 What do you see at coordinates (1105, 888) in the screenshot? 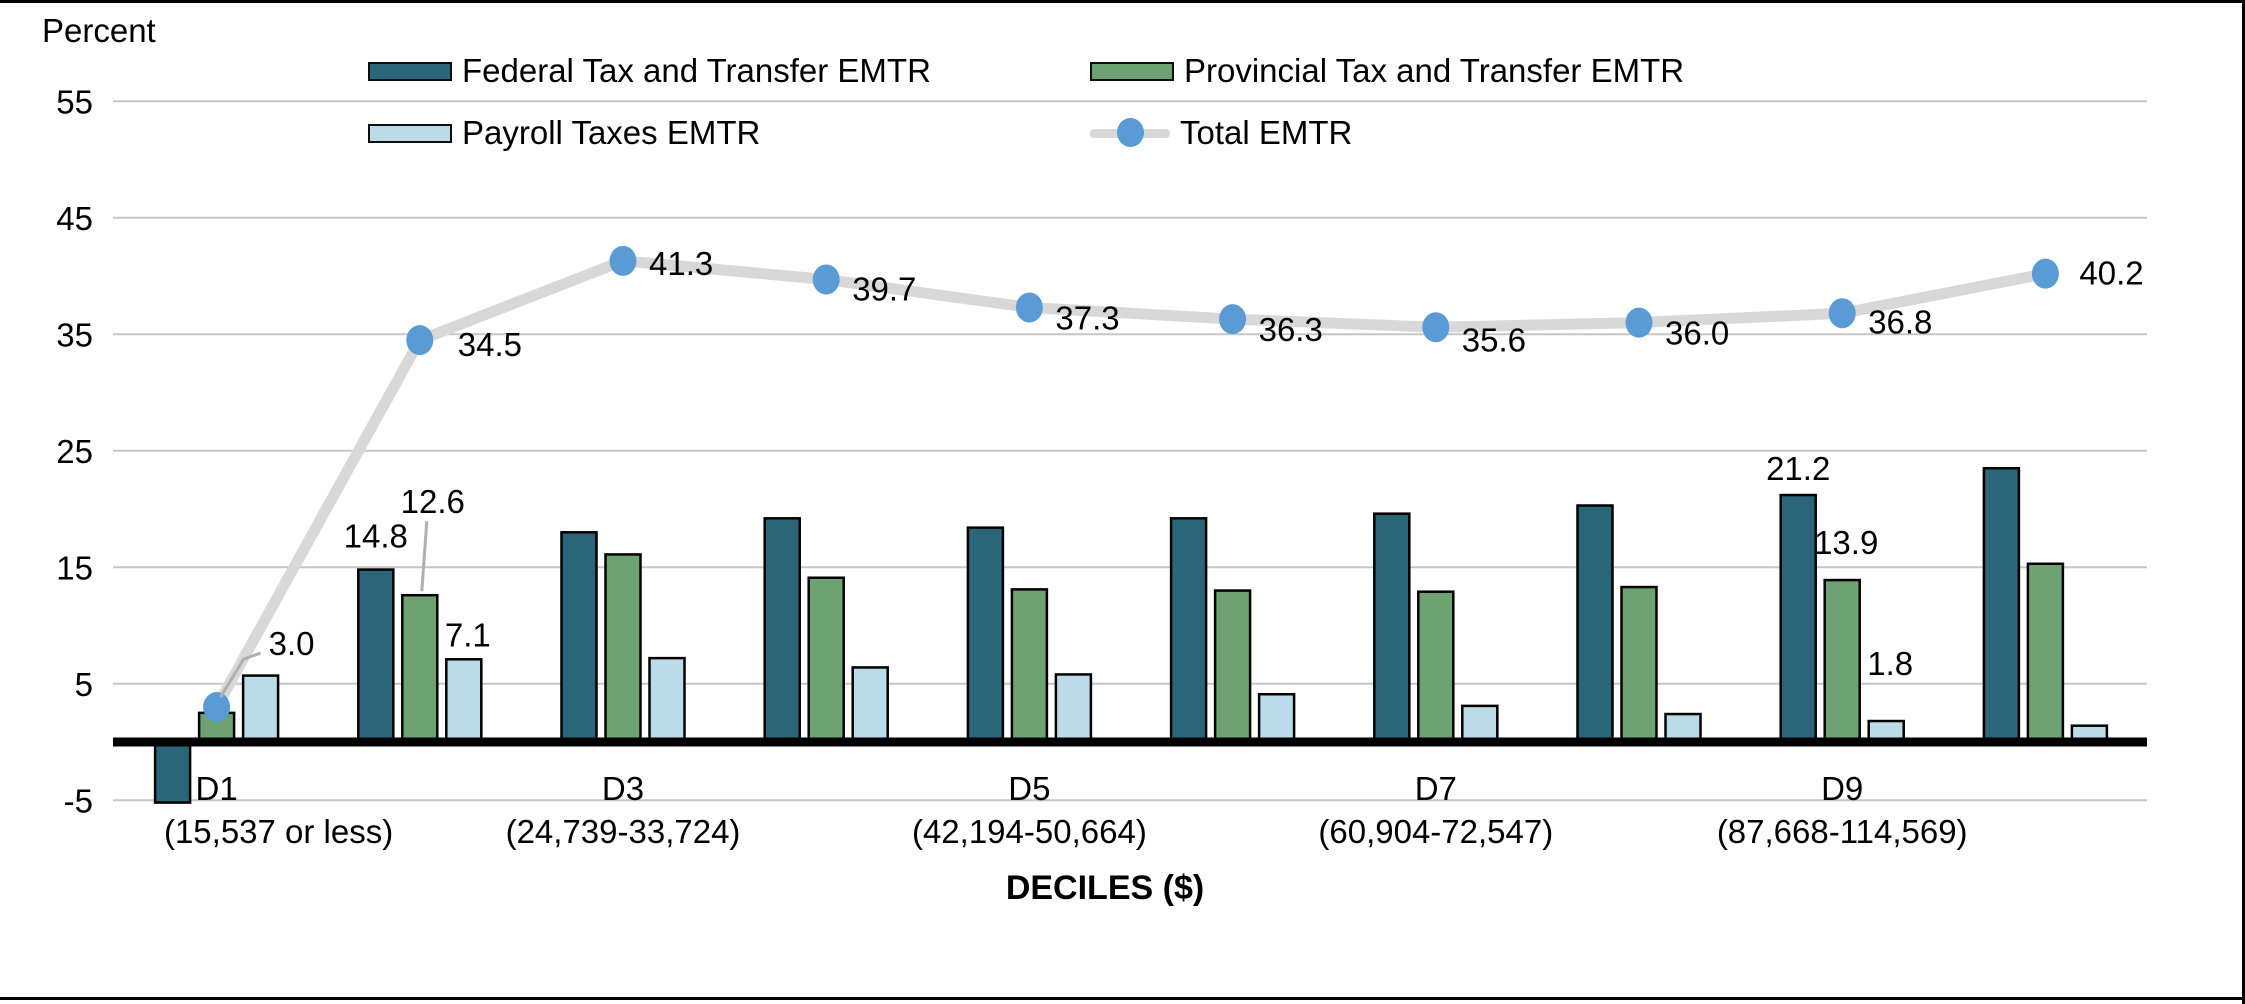
I see `deciles-axis-title: DECILES ($)` at bounding box center [1105, 888].